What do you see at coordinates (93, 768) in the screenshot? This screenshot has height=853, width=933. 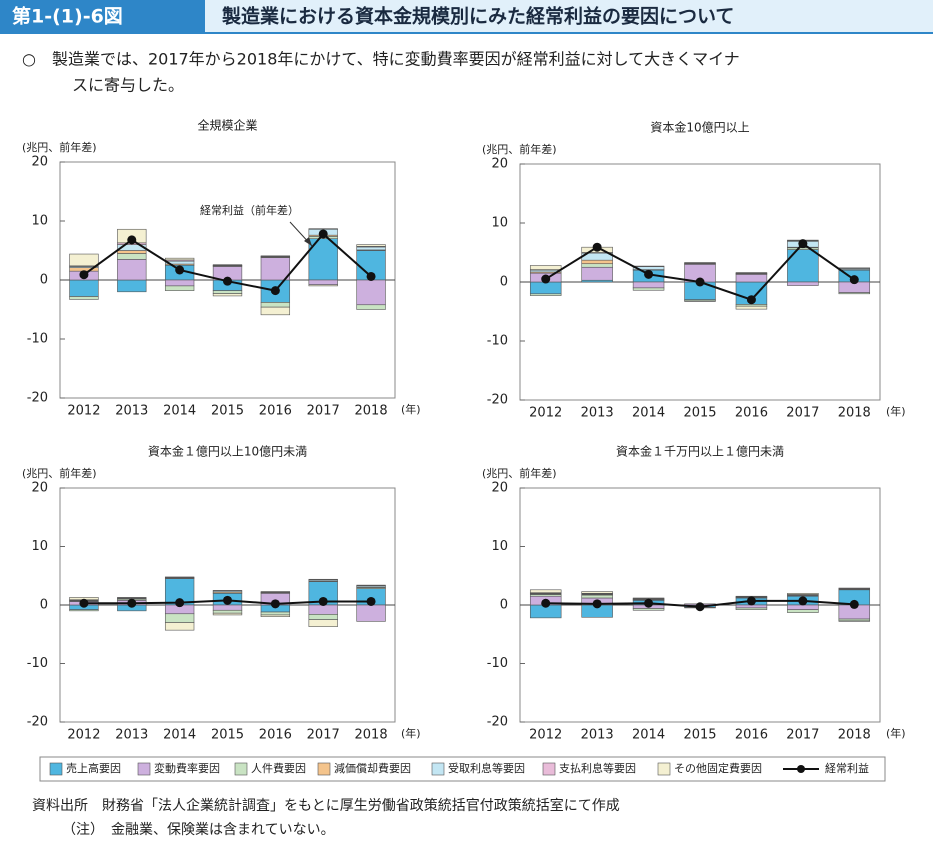 I see `legend-label: 売上高要因` at bounding box center [93, 768].